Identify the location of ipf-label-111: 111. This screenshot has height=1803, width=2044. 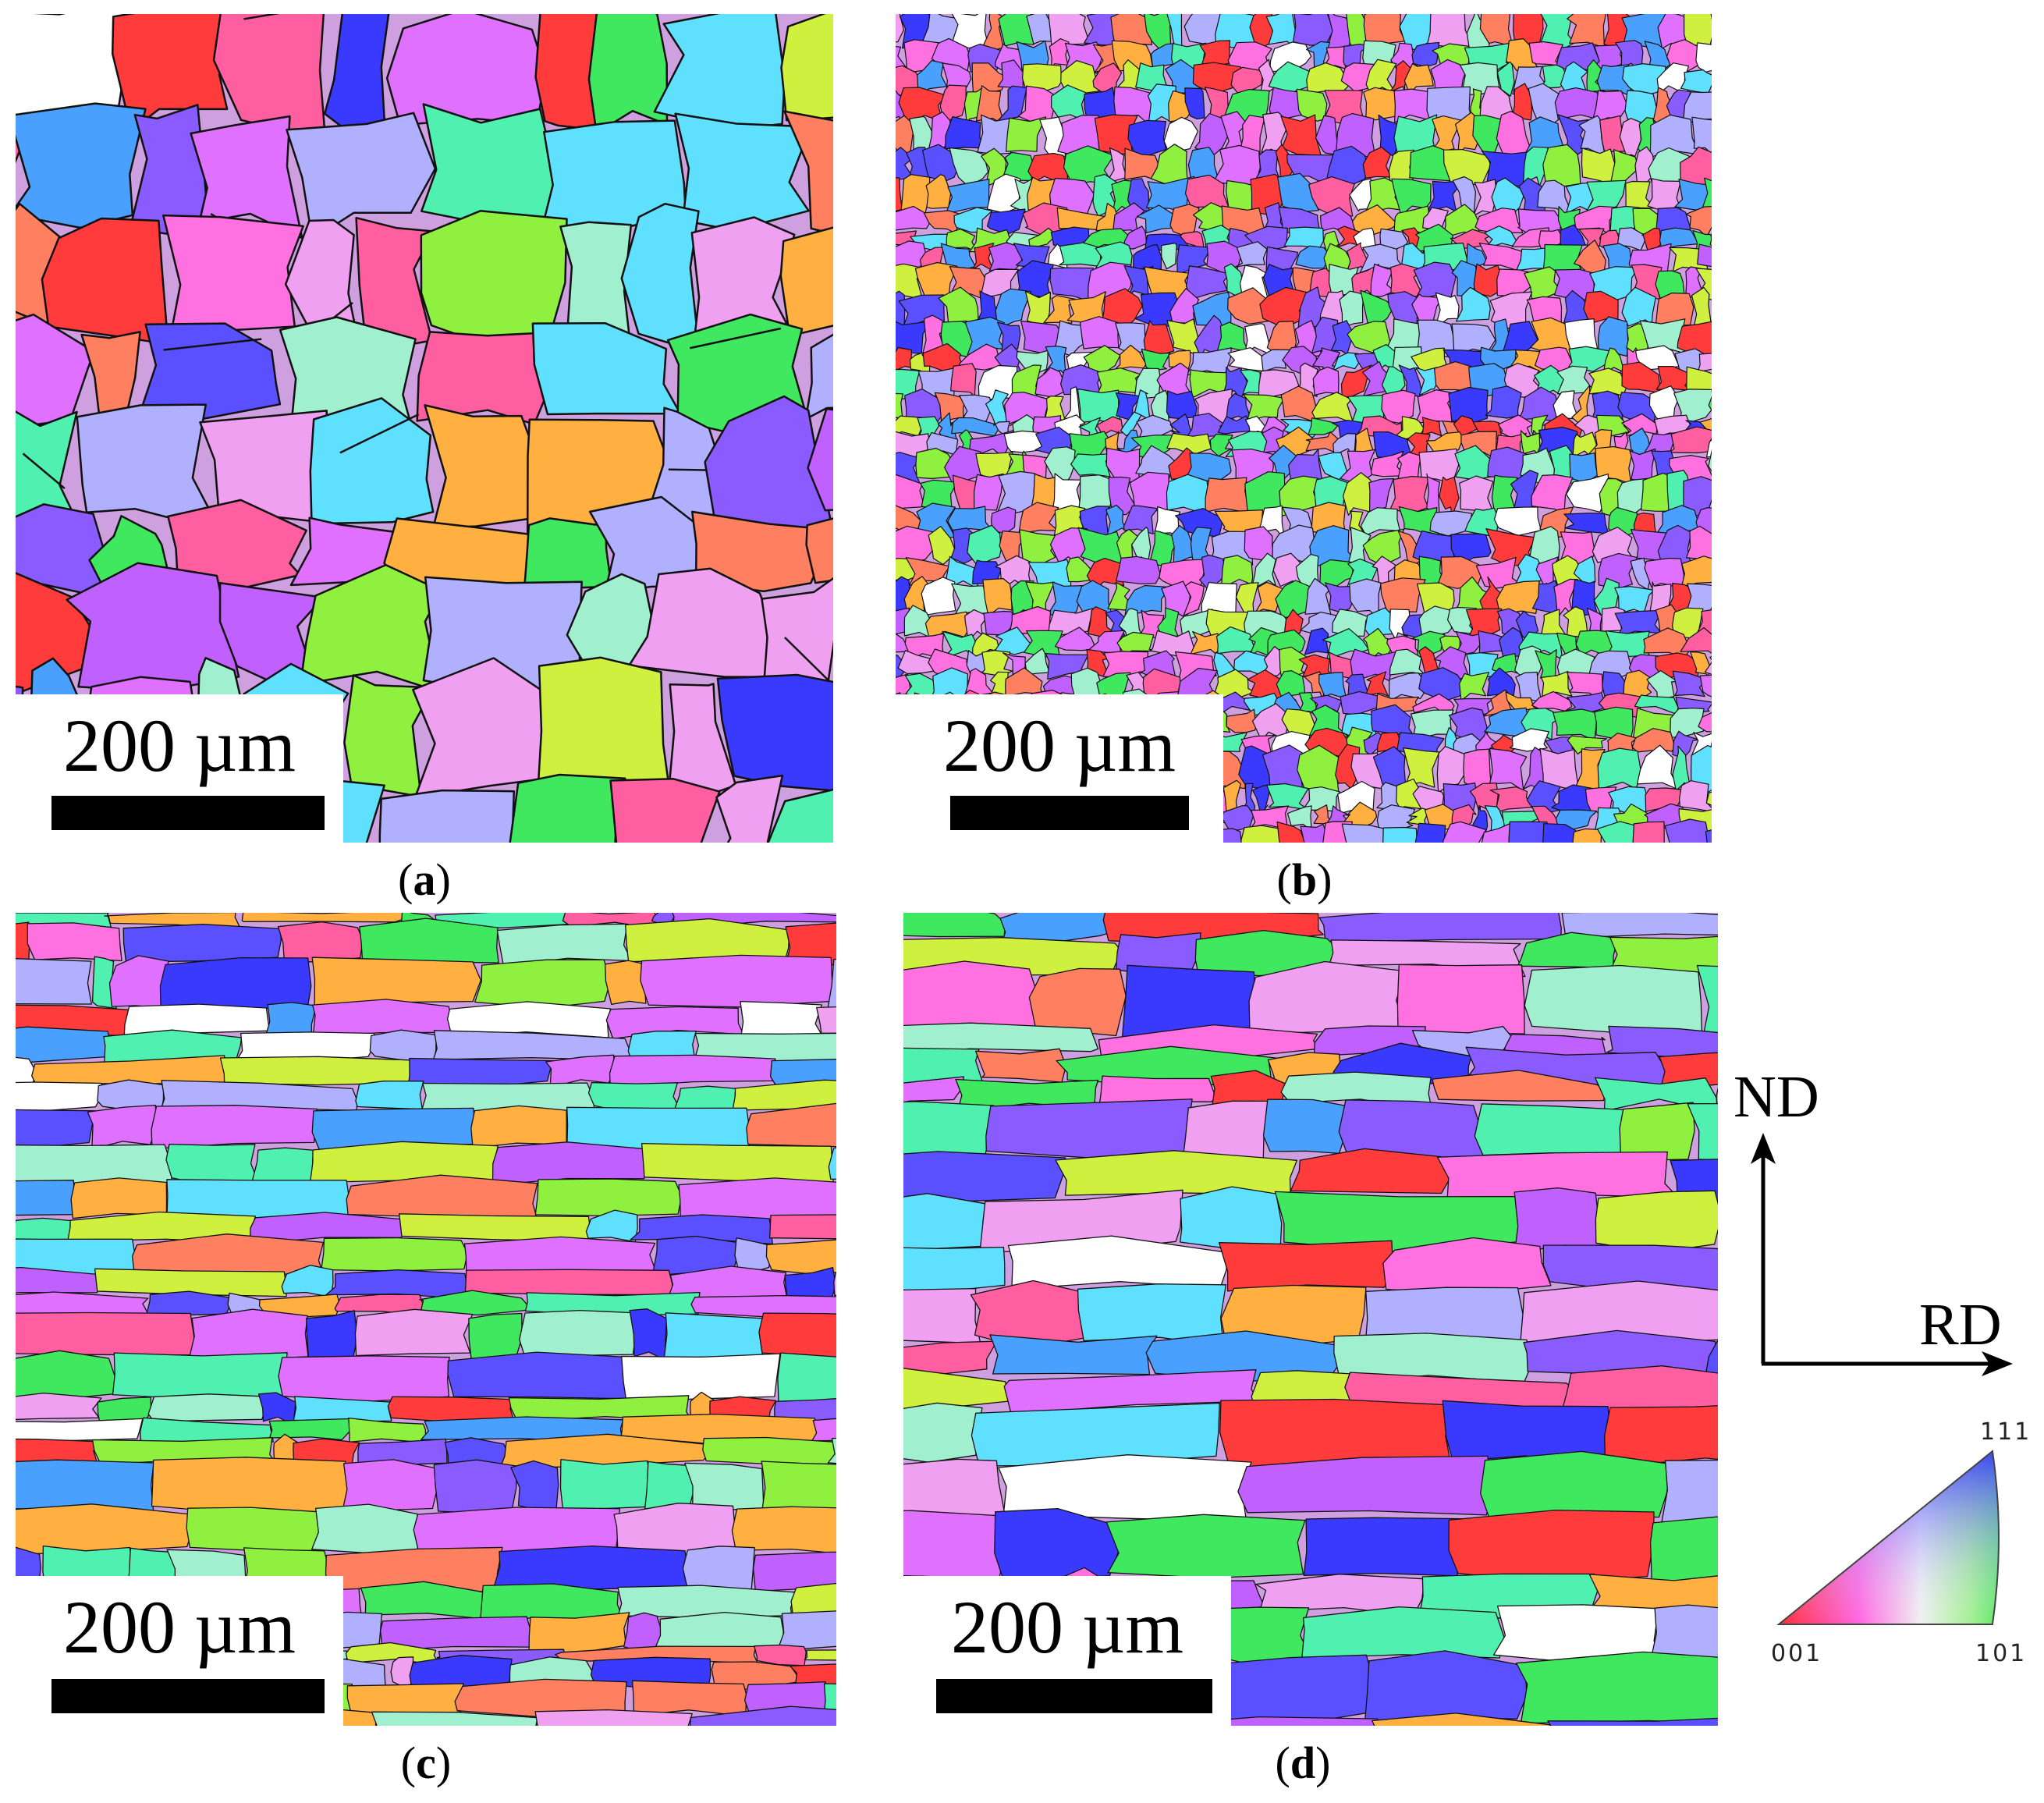
(2006, 1432).